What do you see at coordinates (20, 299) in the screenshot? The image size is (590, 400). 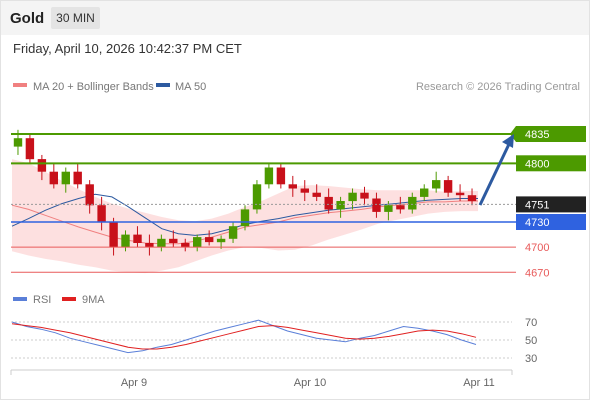 I see `rsi-legend-swatch` at bounding box center [20, 299].